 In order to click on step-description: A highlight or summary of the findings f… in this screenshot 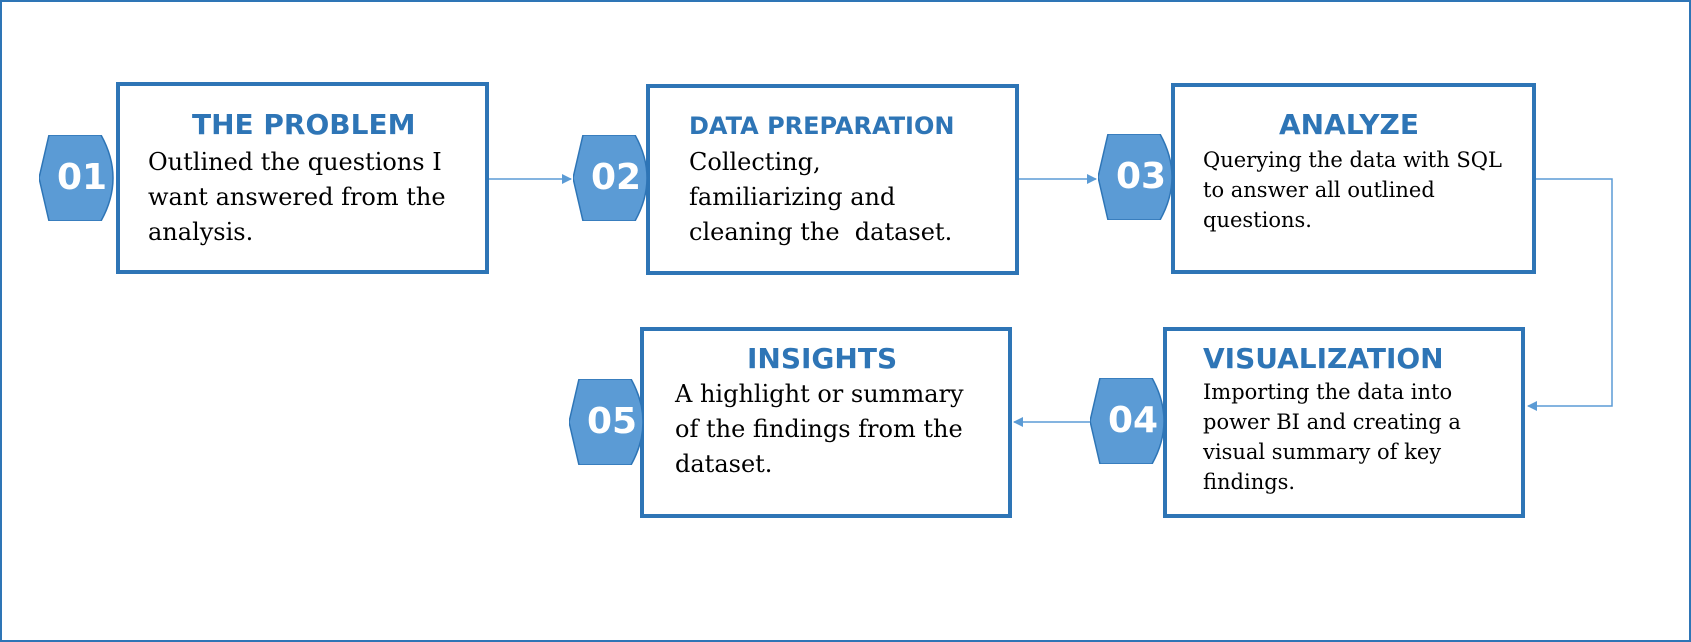, I will do `click(819, 429)`.